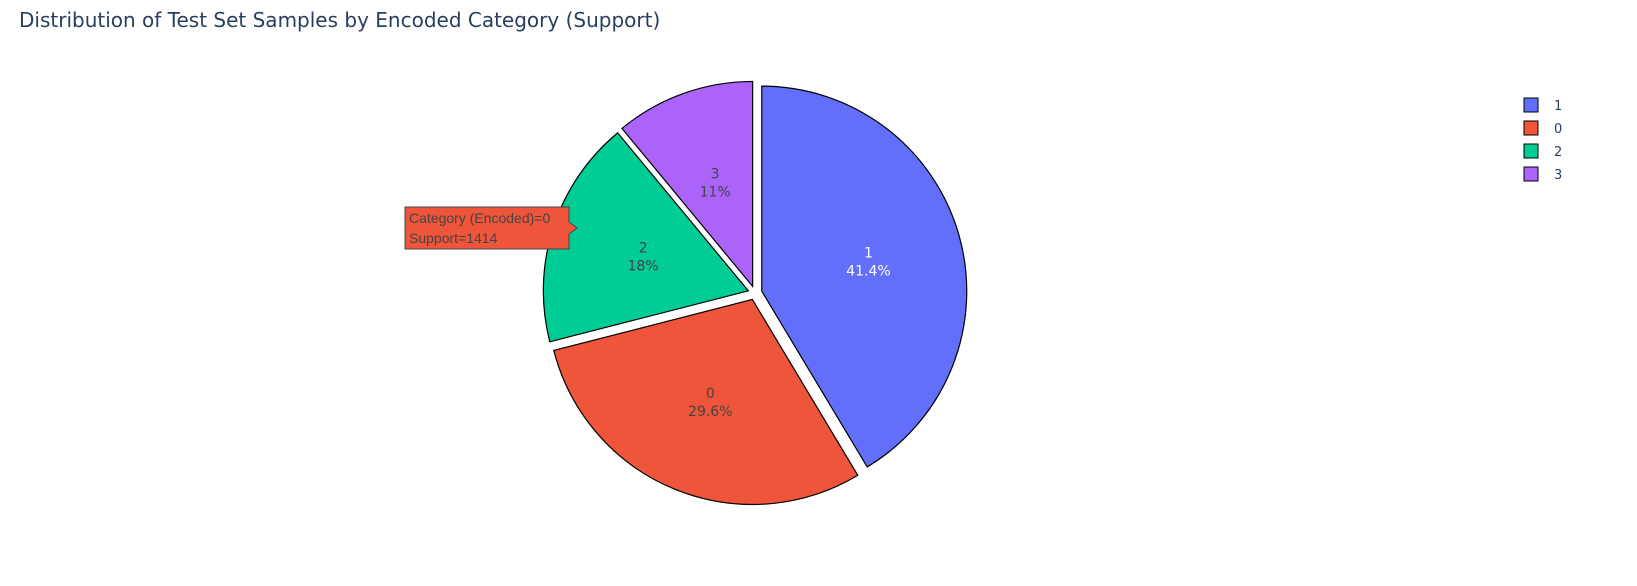 This screenshot has height=586, width=1637. I want to click on slice-label-0: 0 29.6%, so click(710, 403).